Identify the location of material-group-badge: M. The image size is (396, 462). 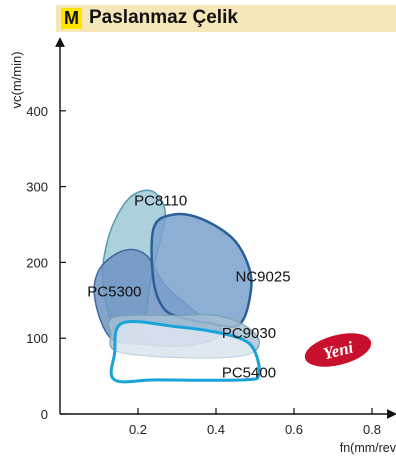
(71, 18).